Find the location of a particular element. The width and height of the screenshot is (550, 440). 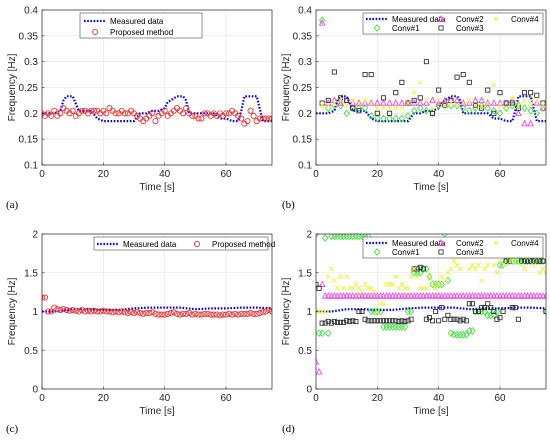

y-tick-label: 0.4 is located at coordinates (31, 11).